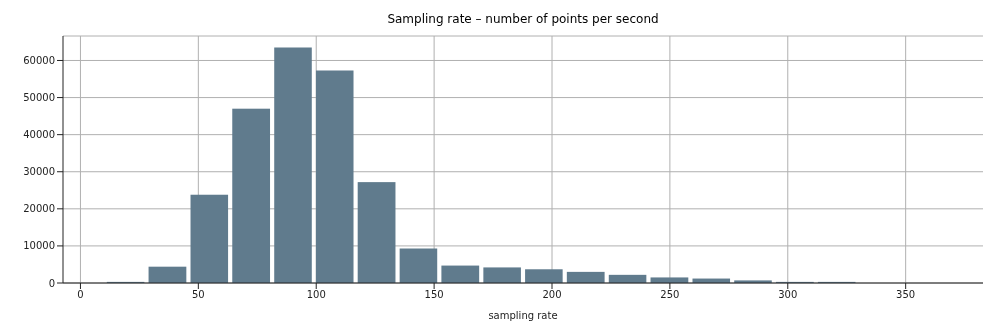  What do you see at coordinates (788, 295) in the screenshot?
I see `x-tick-label: 300` at bounding box center [788, 295].